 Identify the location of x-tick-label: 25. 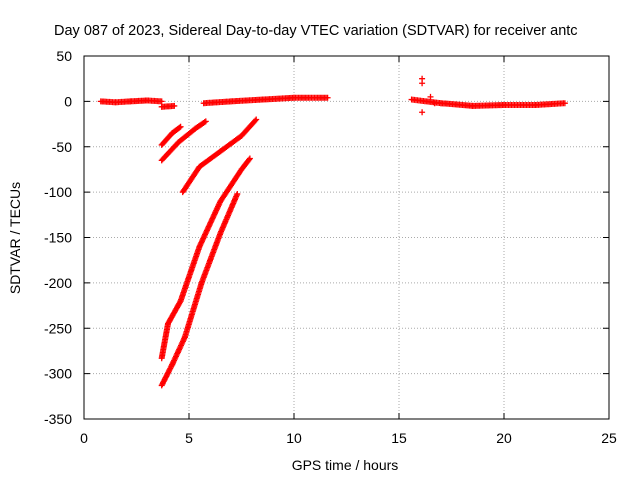
(609, 438).